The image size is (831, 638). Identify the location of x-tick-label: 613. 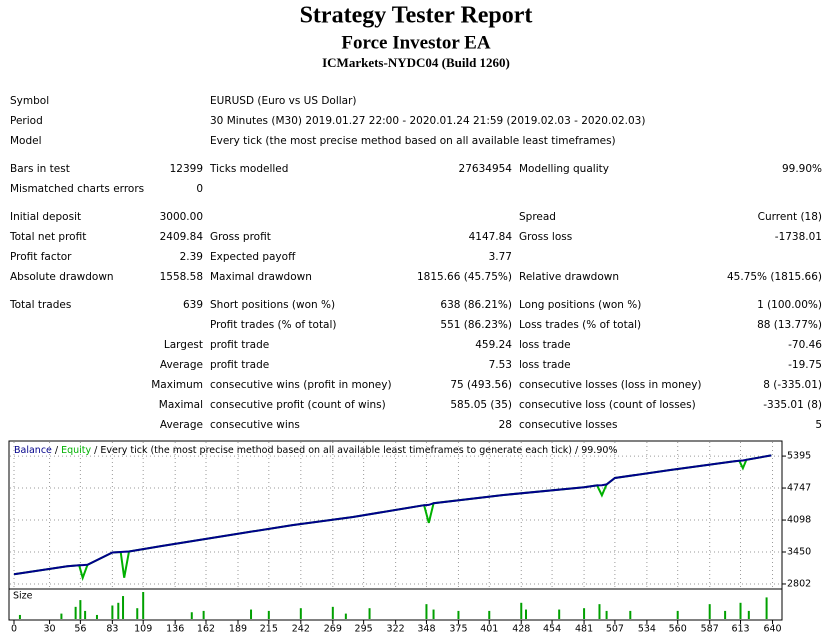
(740, 629).